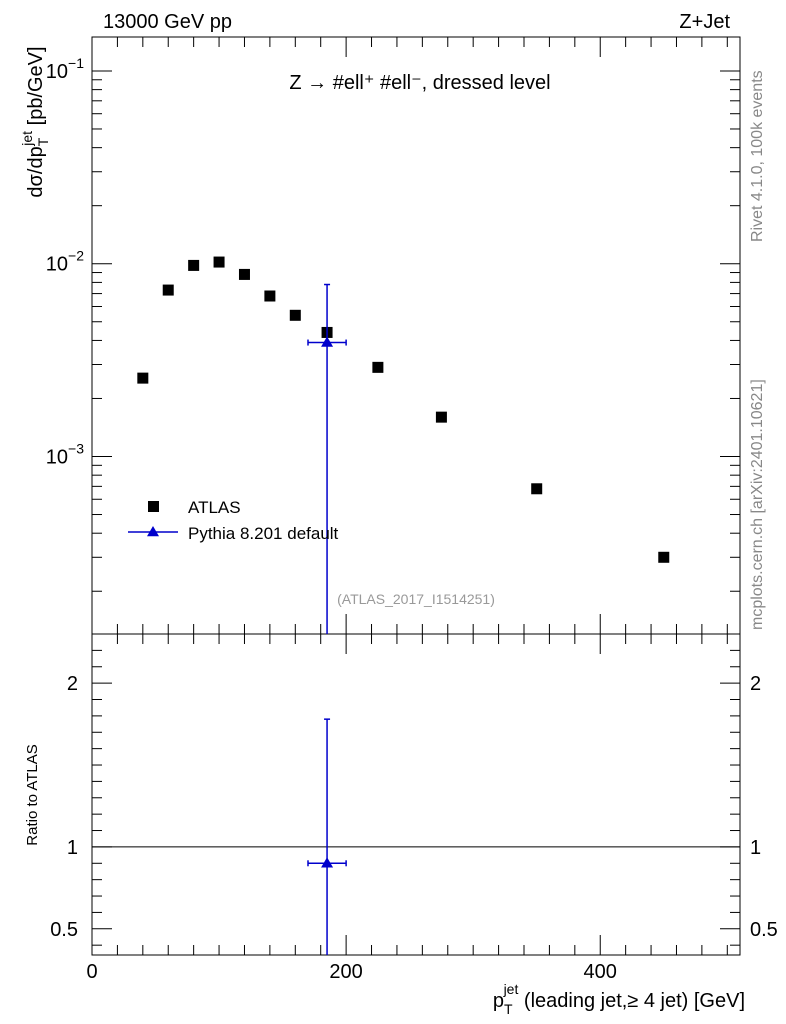 The image size is (786, 1024). Describe the element at coordinates (65, 262) in the screenshot. I see `main-y-tick-label: 10⁻²` at that location.